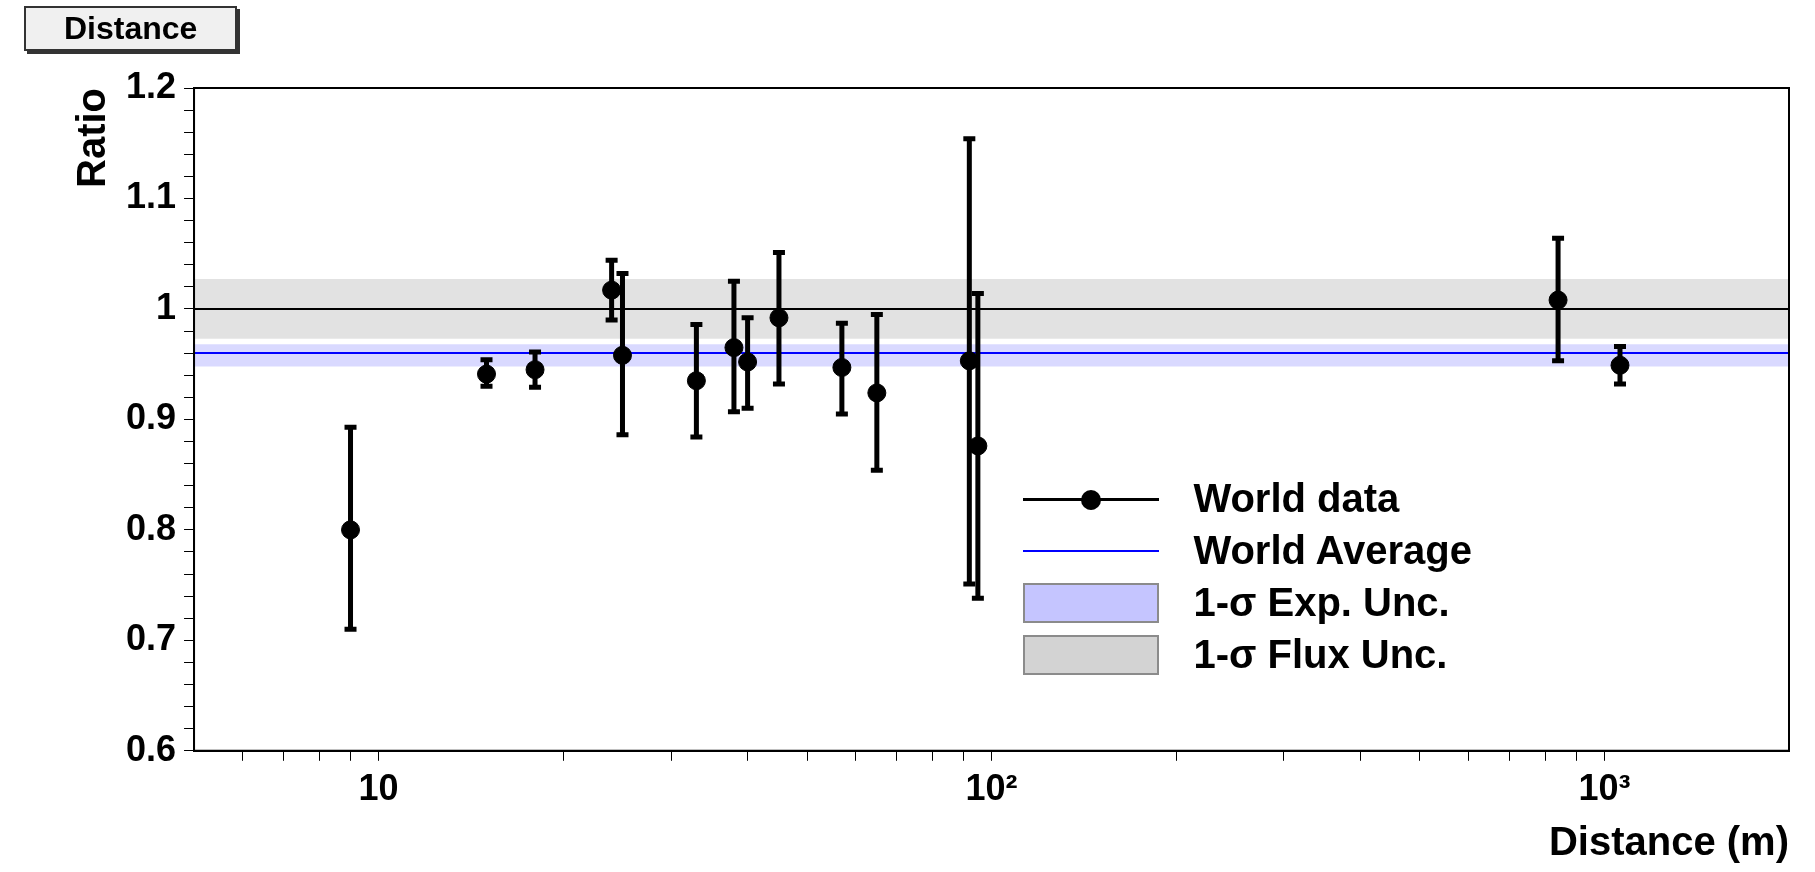 This screenshot has height=872, width=1815. What do you see at coordinates (1321, 603) in the screenshot?
I see `legend-label: 1-σ Exp. Unc.` at bounding box center [1321, 603].